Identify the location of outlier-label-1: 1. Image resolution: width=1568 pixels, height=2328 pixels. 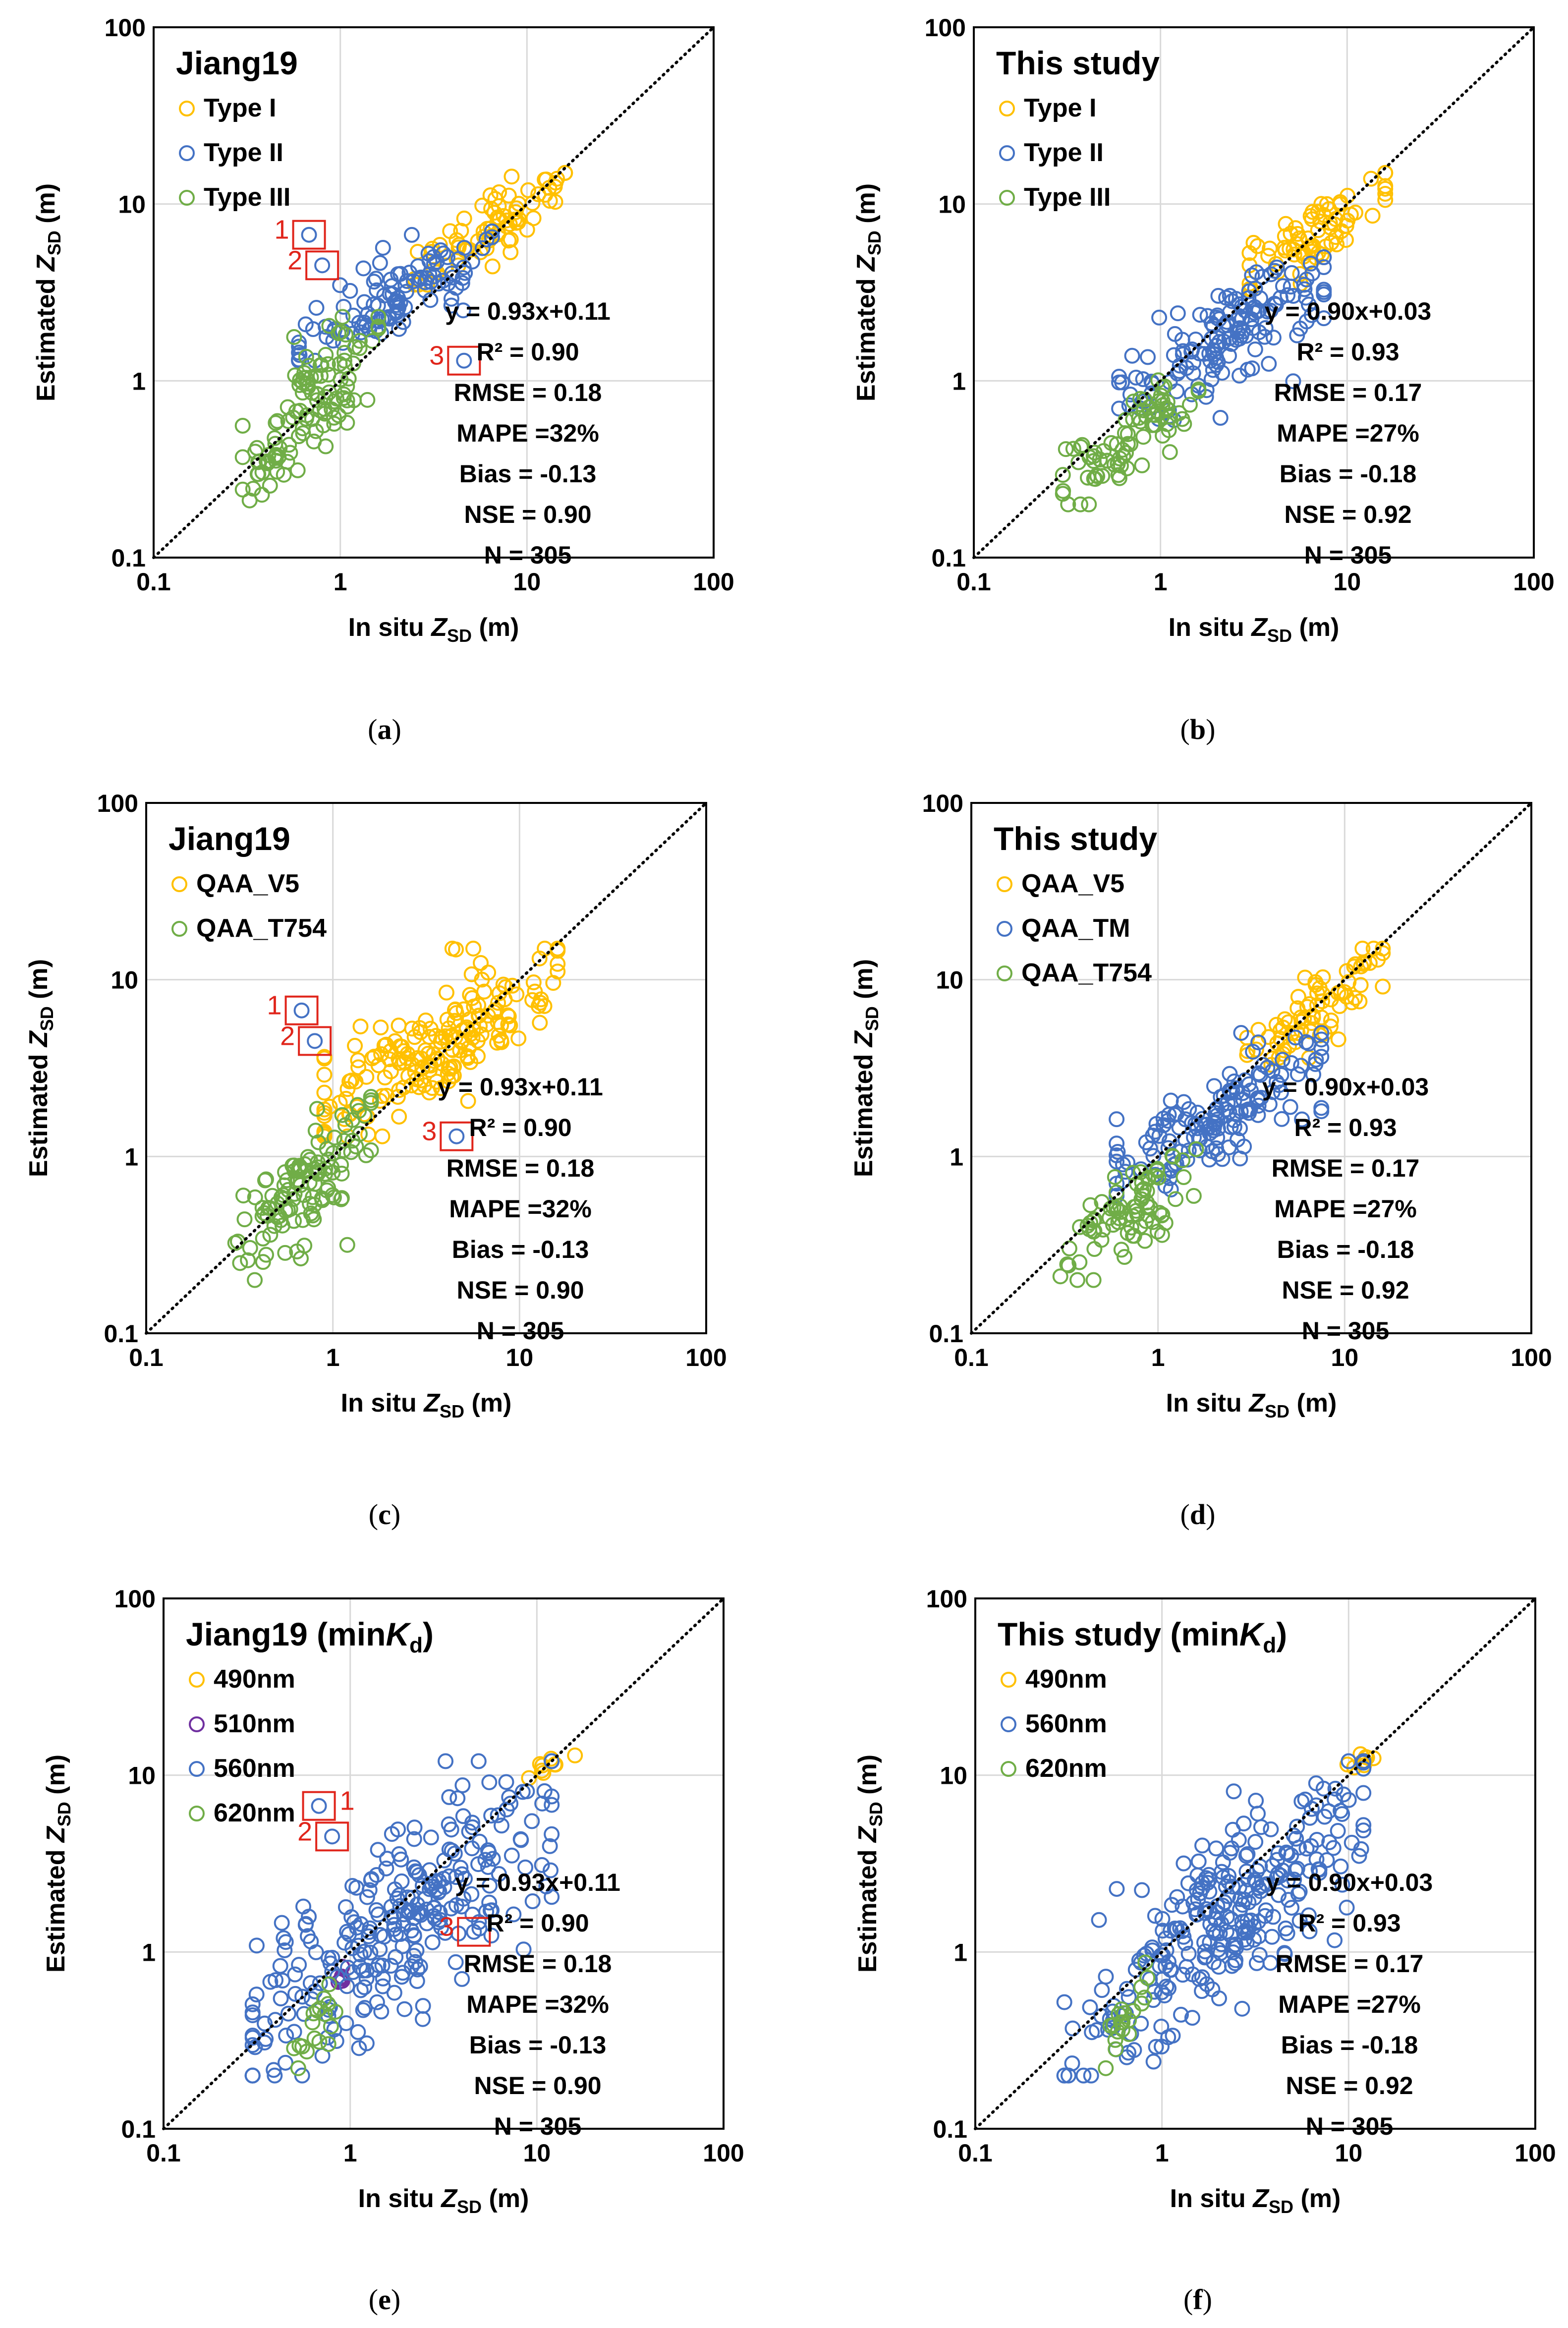
(282, 230).